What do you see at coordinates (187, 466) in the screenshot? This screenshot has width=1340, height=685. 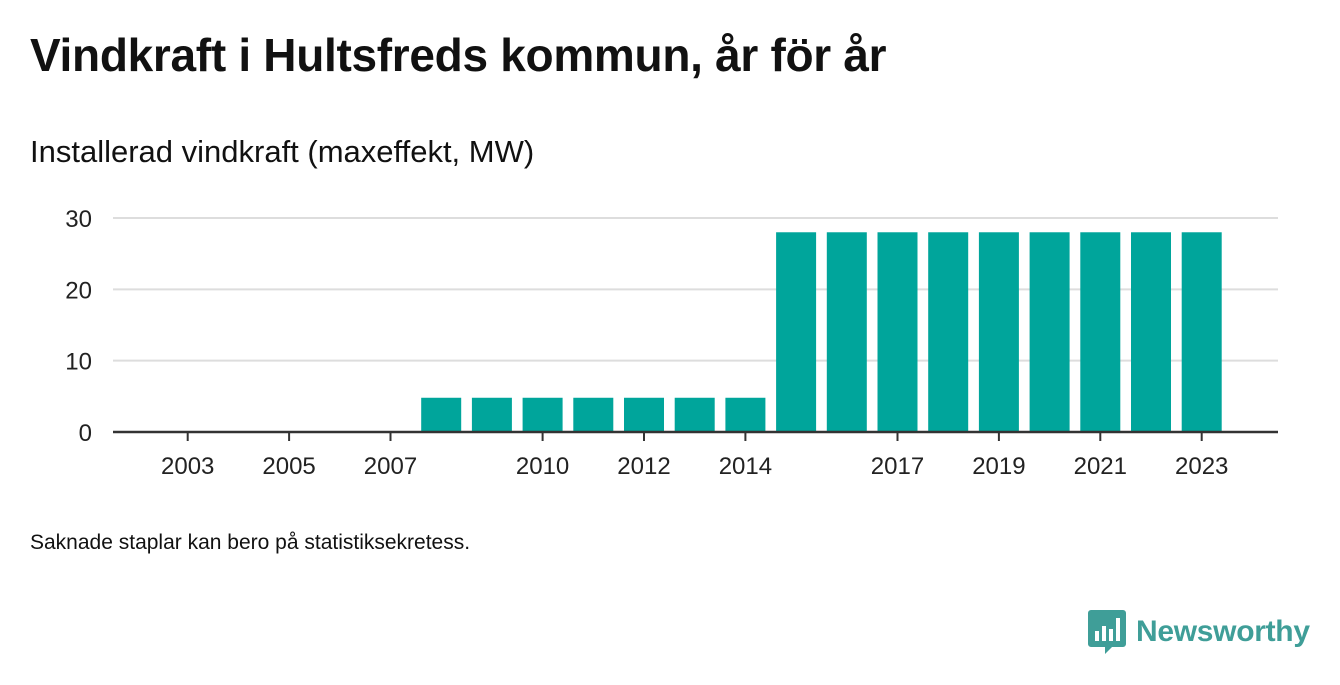 I see `x-tick-label: 2003` at bounding box center [187, 466].